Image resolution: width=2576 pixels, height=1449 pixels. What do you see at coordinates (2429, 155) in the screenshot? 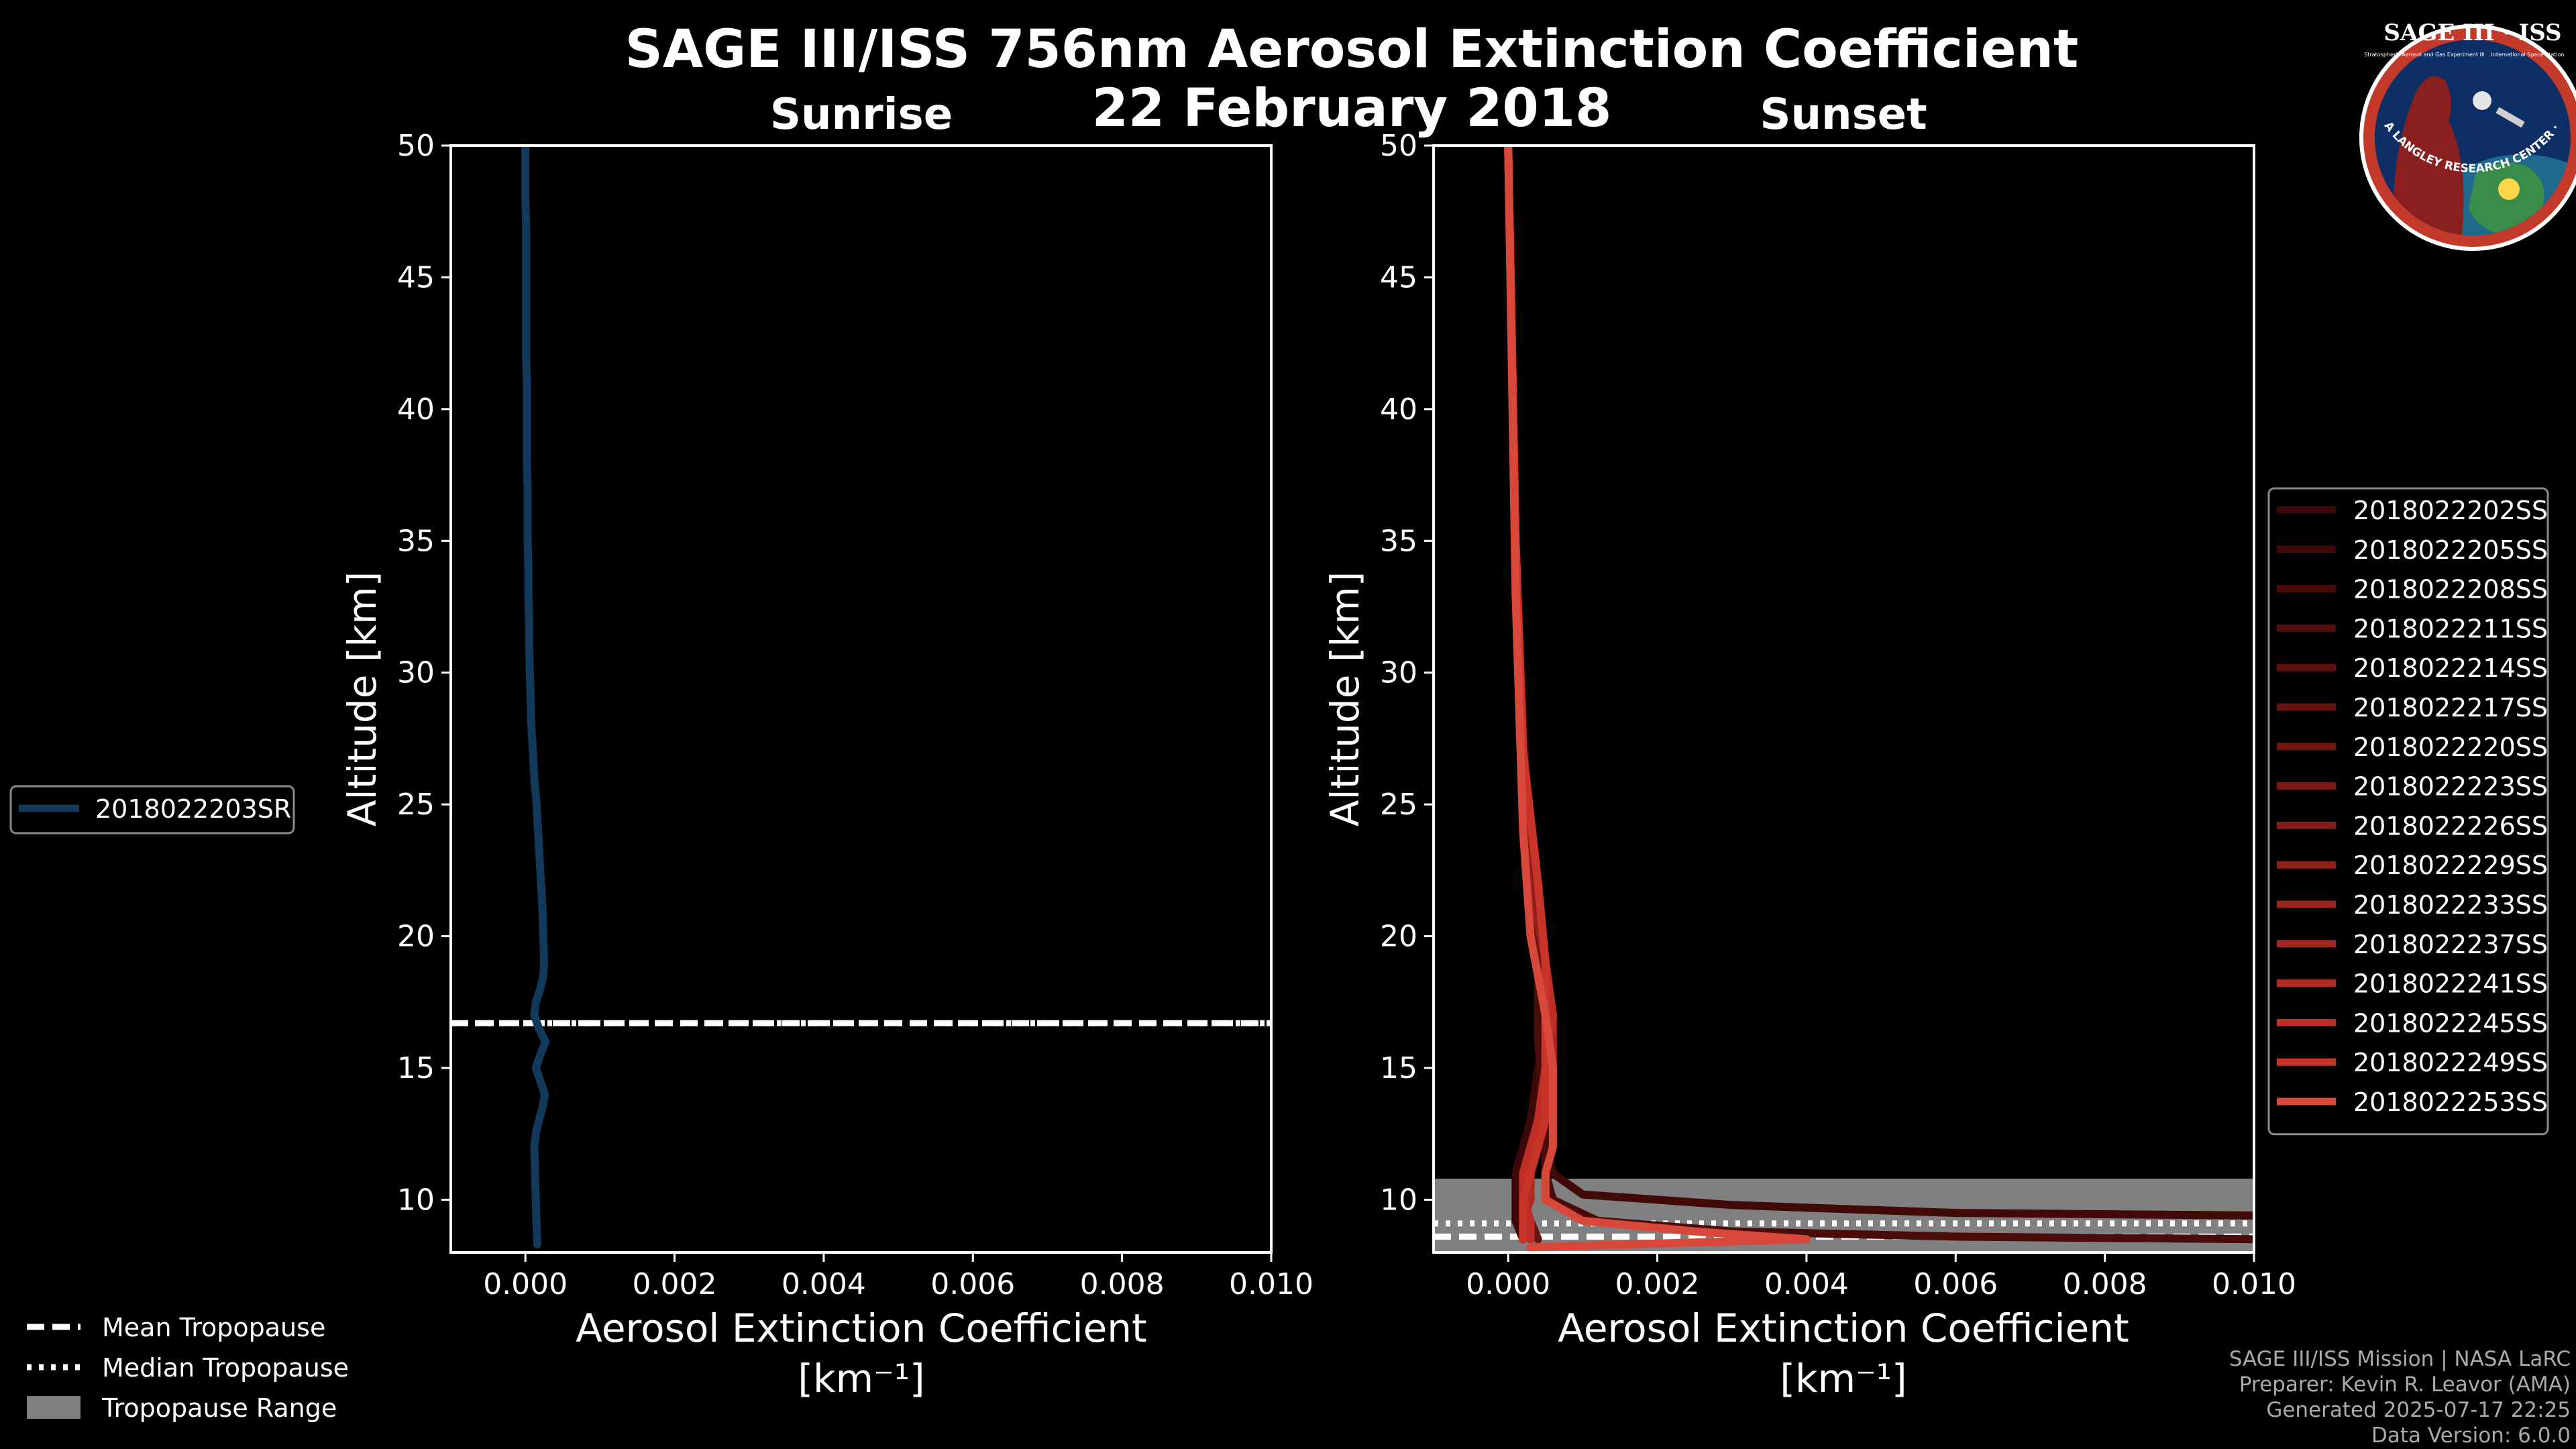
I see `logo-wizard-figure` at bounding box center [2429, 155].